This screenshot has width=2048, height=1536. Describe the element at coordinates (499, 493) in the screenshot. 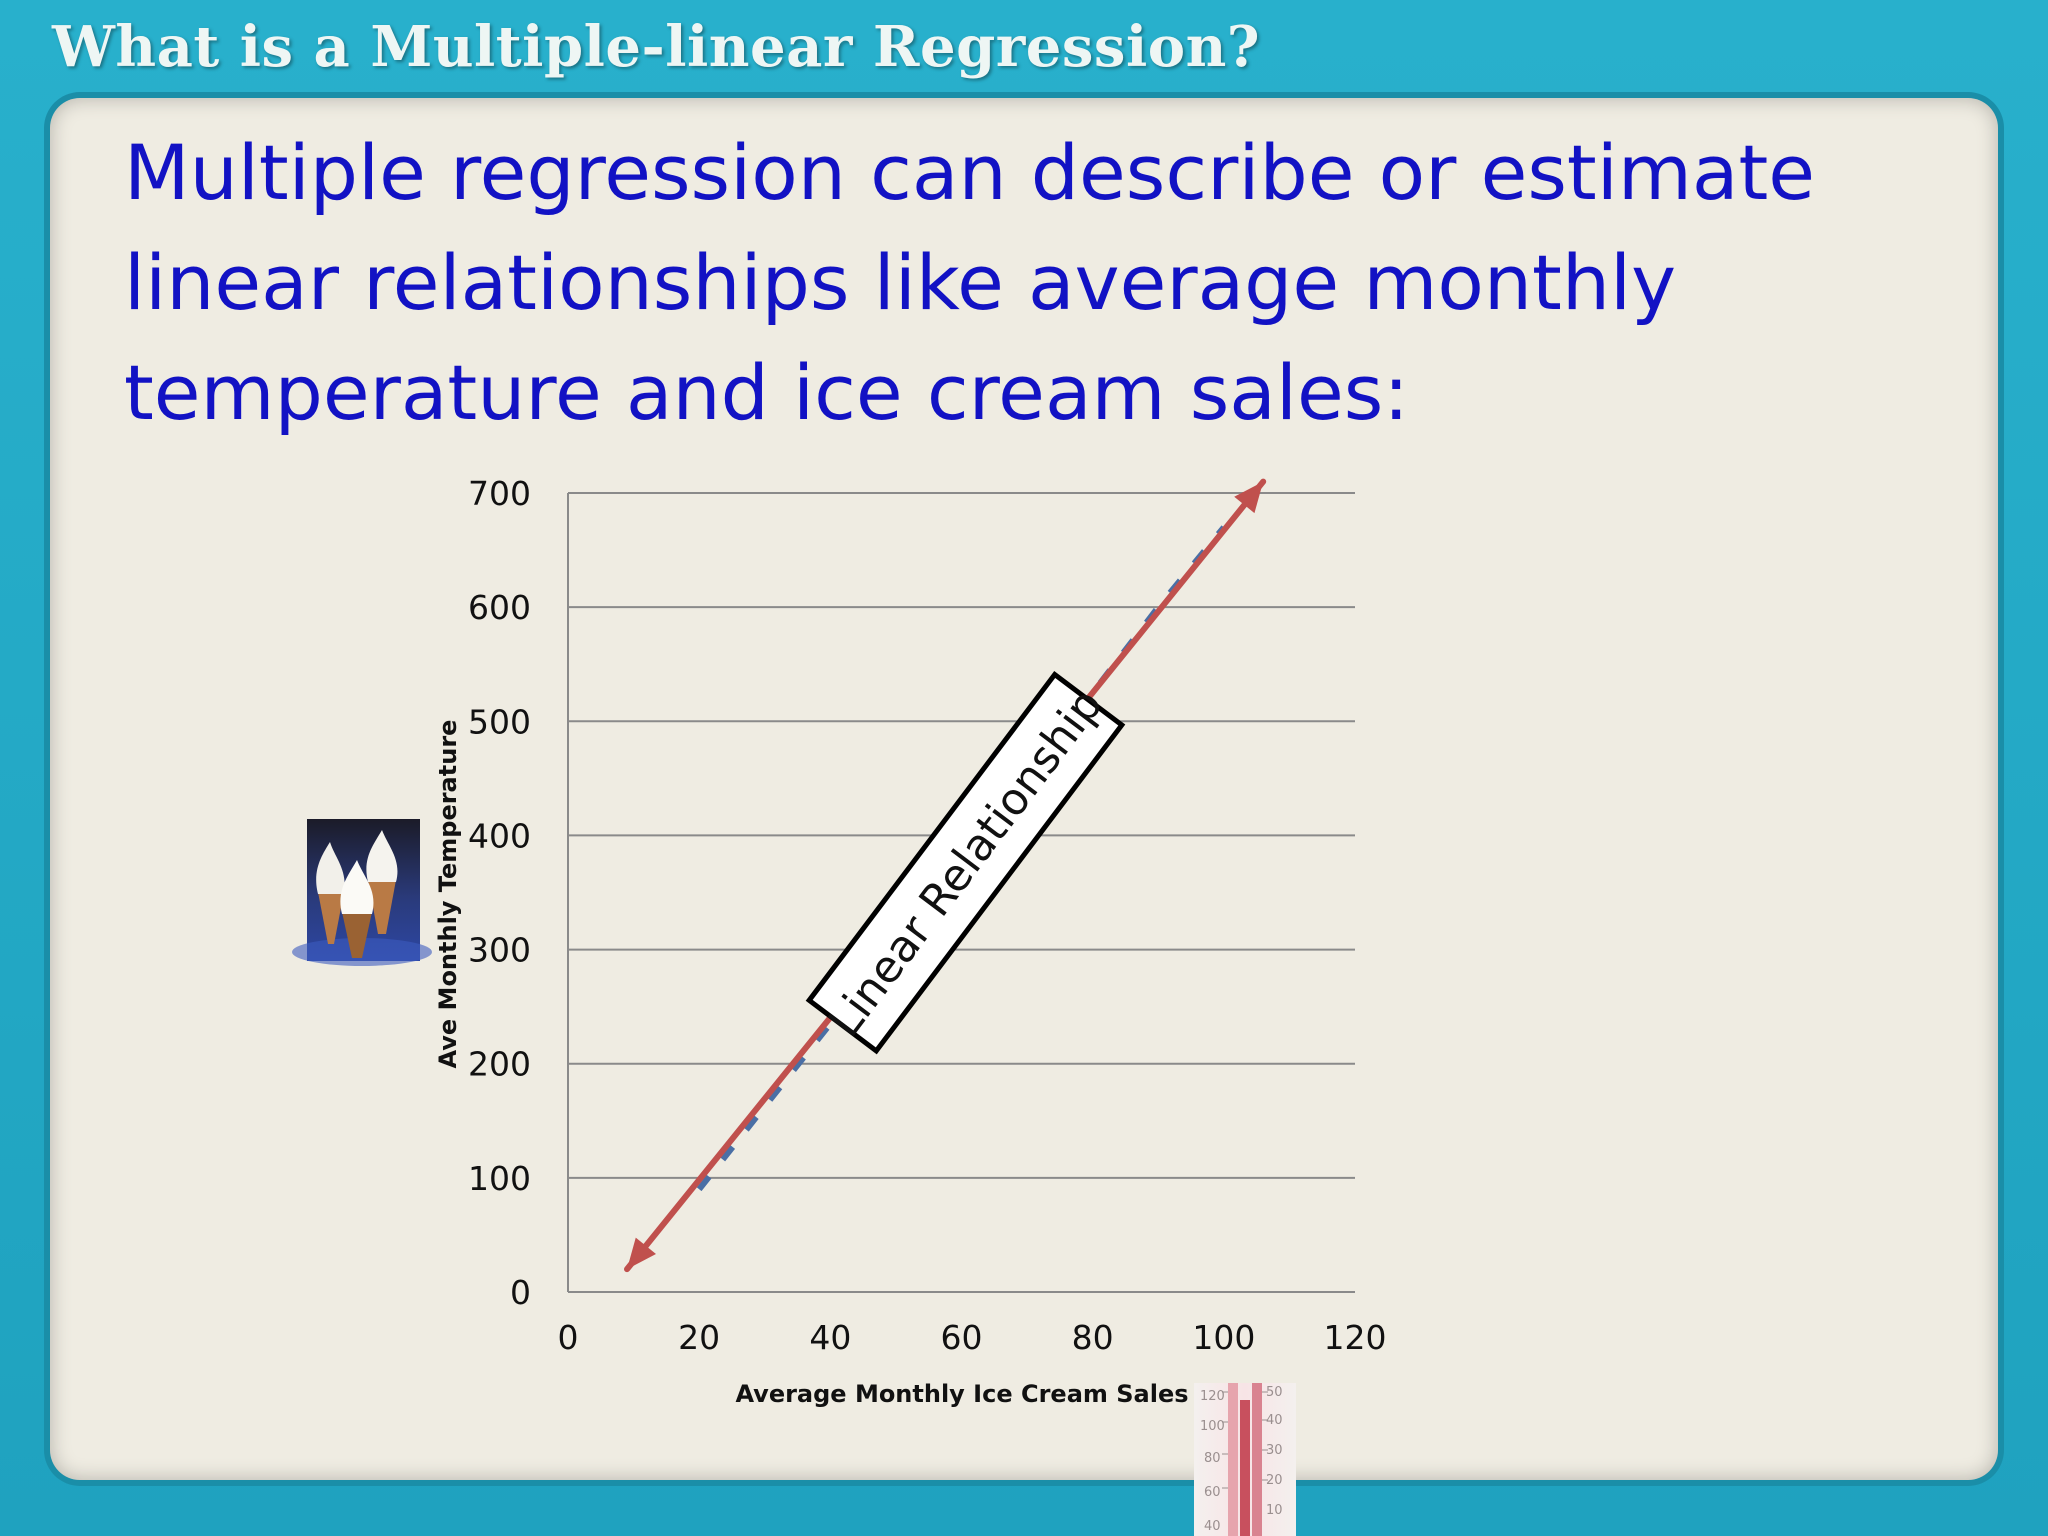

I see `y-tick-label: 700` at that location.